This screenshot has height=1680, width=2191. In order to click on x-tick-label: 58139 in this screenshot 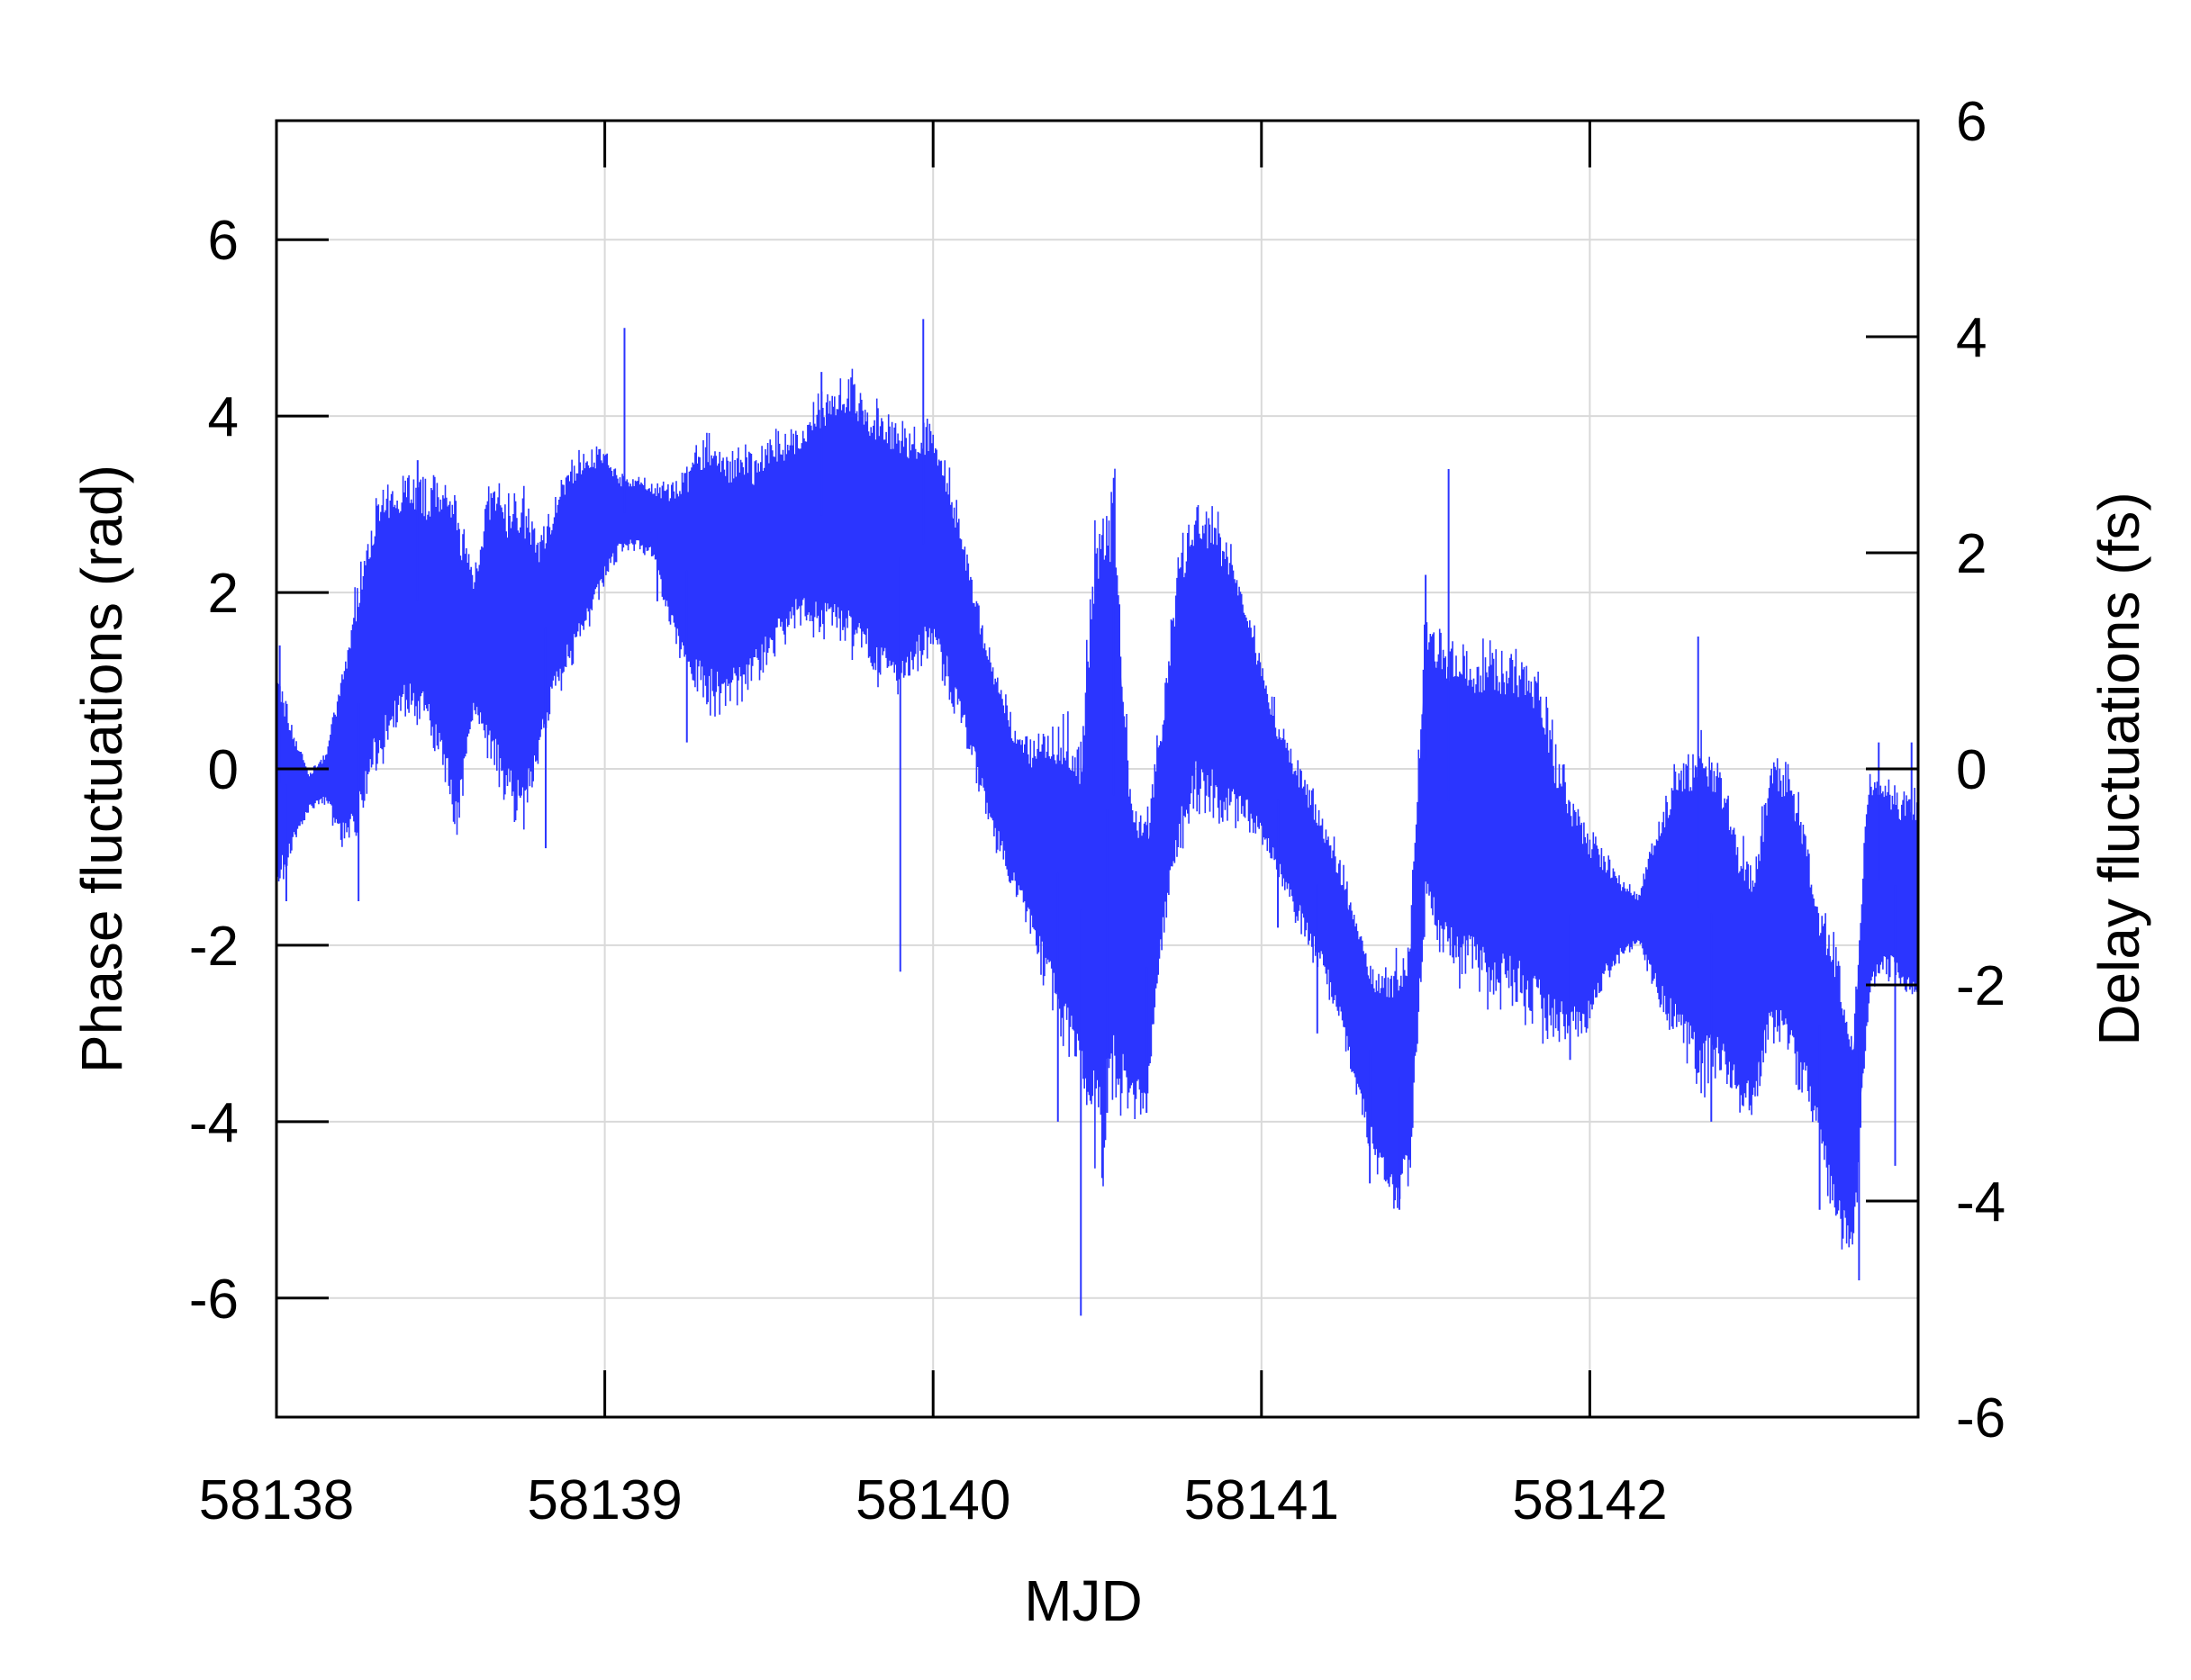, I will do `click(604, 1500)`.